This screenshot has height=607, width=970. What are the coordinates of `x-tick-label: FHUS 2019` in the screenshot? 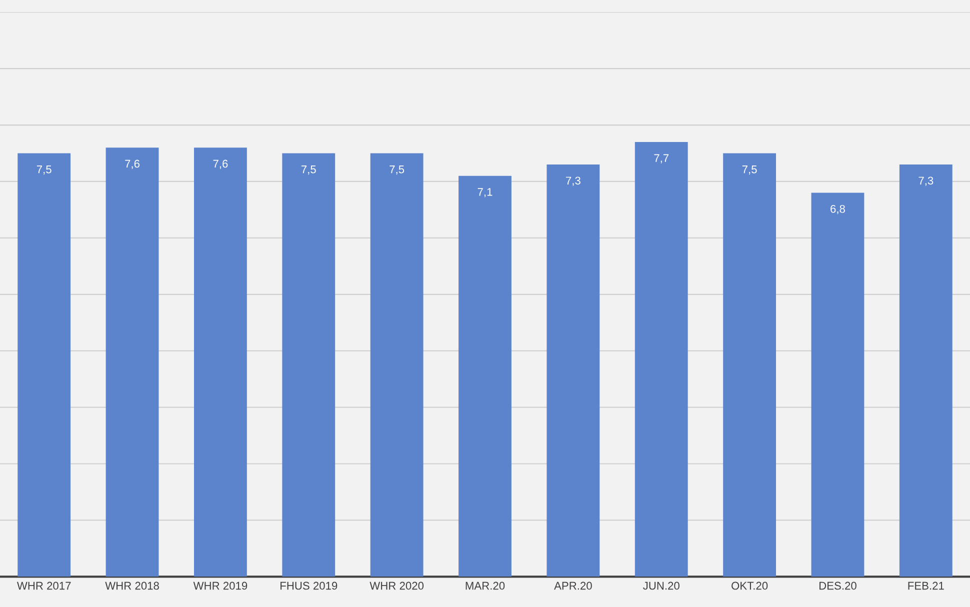 It's located at (309, 586).